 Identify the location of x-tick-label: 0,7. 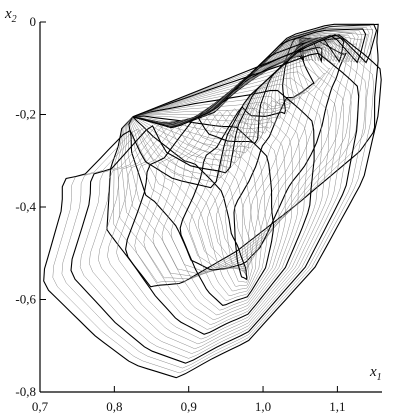
(40, 406).